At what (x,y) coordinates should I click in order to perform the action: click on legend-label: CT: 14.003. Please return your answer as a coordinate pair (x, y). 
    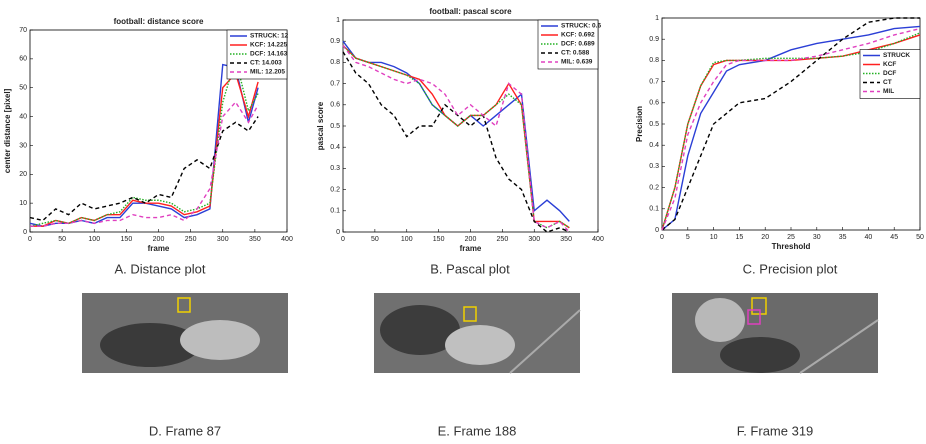
    Looking at the image, I should click on (266, 63).